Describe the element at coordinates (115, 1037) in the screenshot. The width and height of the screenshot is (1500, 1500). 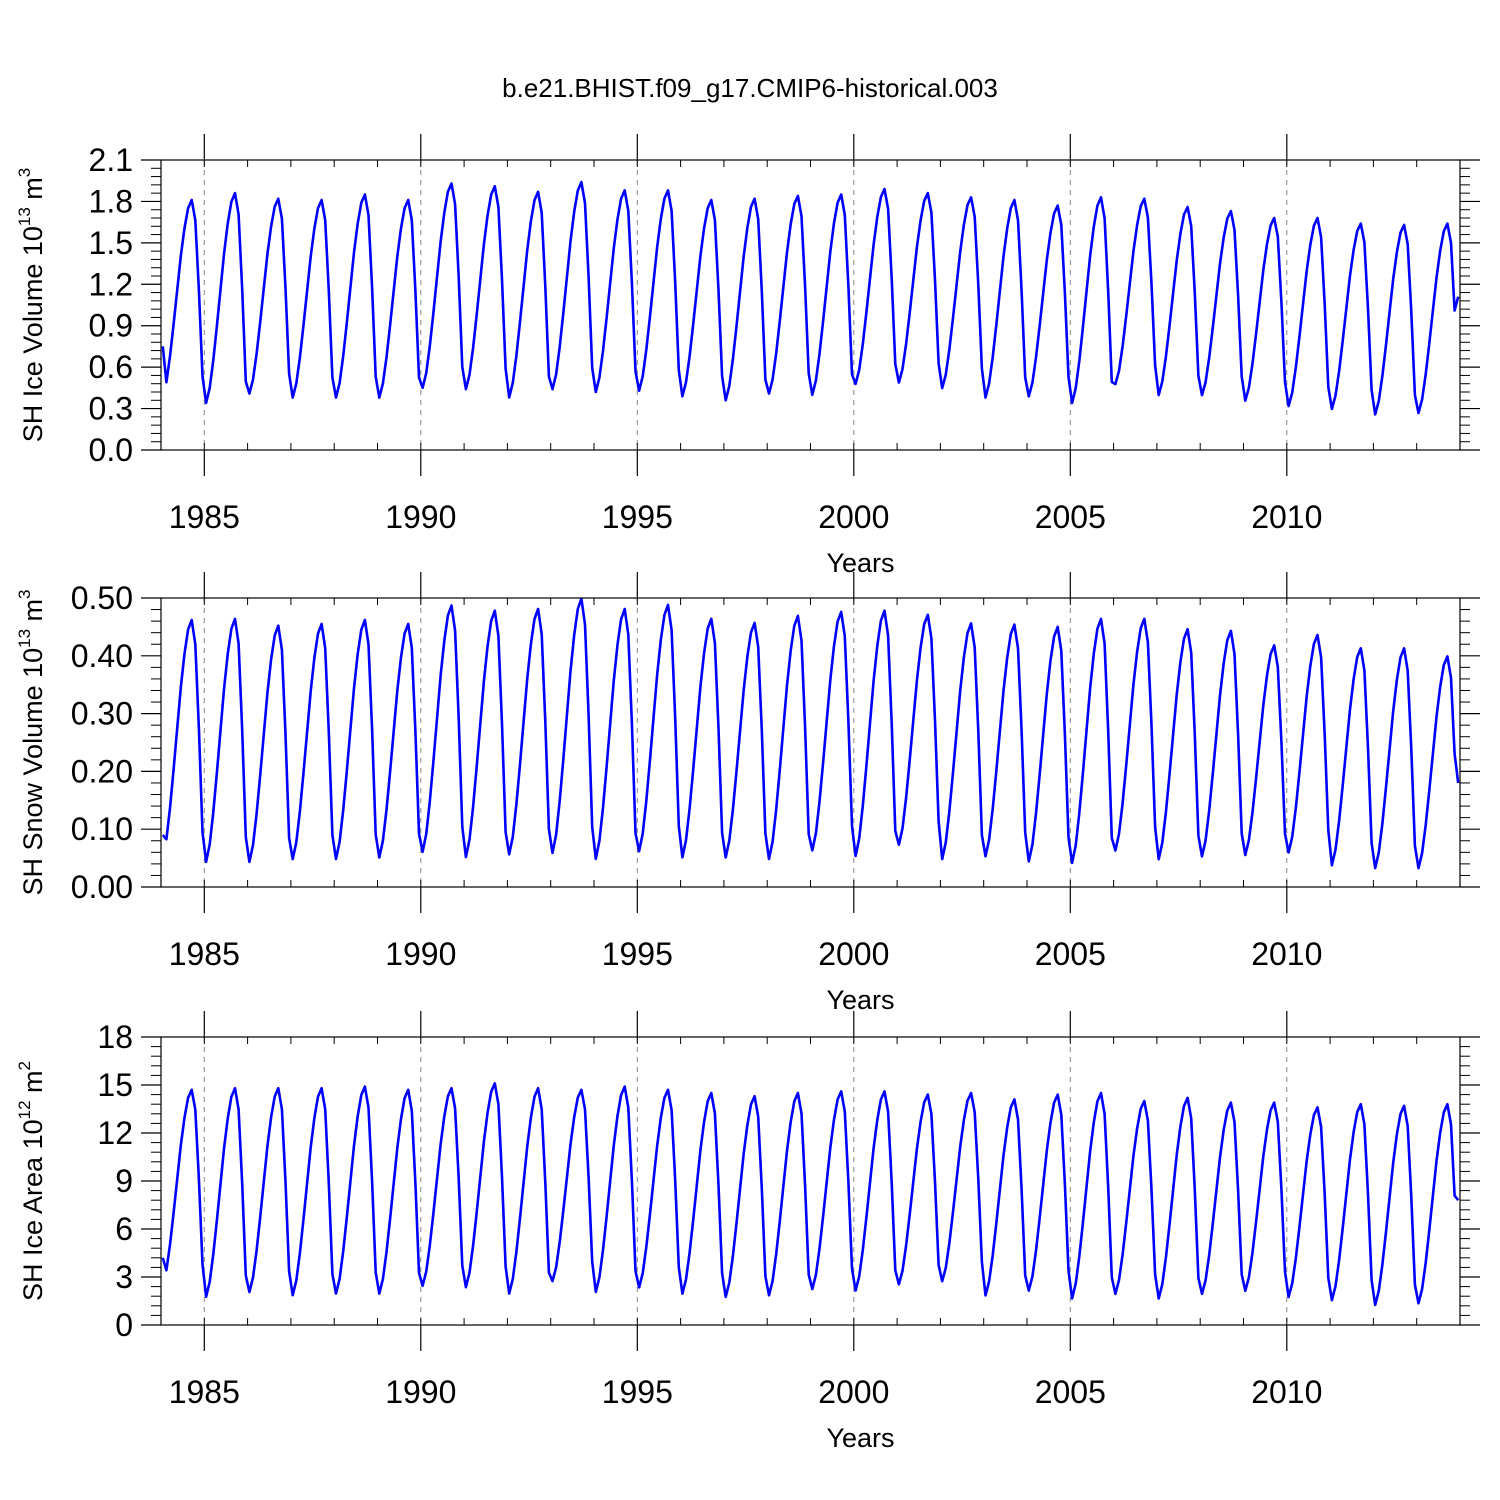
I see `y-tick-label: 18` at that location.